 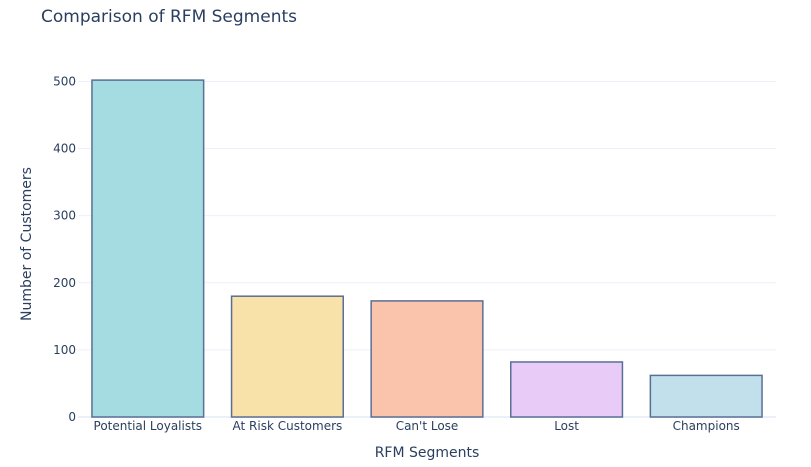 I want to click on x-axis-title: RFM Segments, so click(x=427, y=453).